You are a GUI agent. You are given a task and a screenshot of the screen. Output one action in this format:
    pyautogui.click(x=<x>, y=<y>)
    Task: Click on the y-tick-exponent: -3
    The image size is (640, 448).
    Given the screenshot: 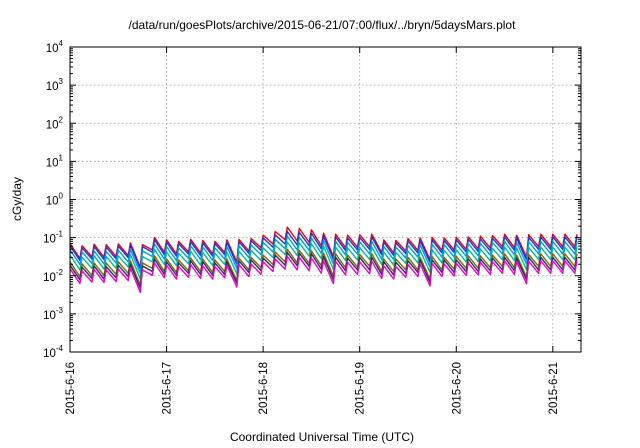 What is the action you would take?
    pyautogui.click(x=60, y=310)
    